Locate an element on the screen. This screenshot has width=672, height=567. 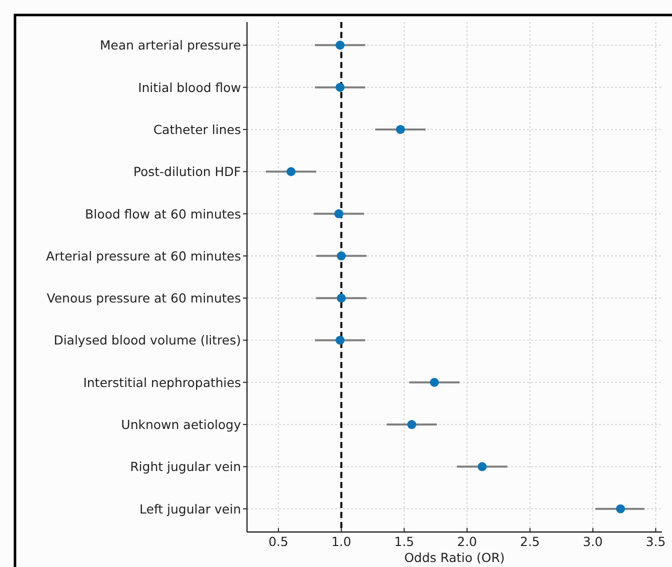
x-tick-label: 2.5 is located at coordinates (530, 541).